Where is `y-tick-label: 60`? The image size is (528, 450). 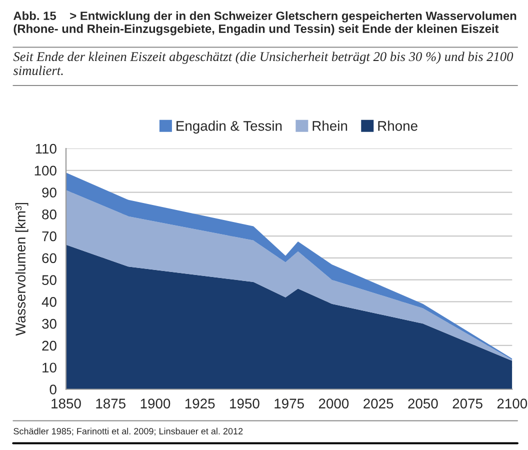 y-tick-label: 60 is located at coordinates (49, 258).